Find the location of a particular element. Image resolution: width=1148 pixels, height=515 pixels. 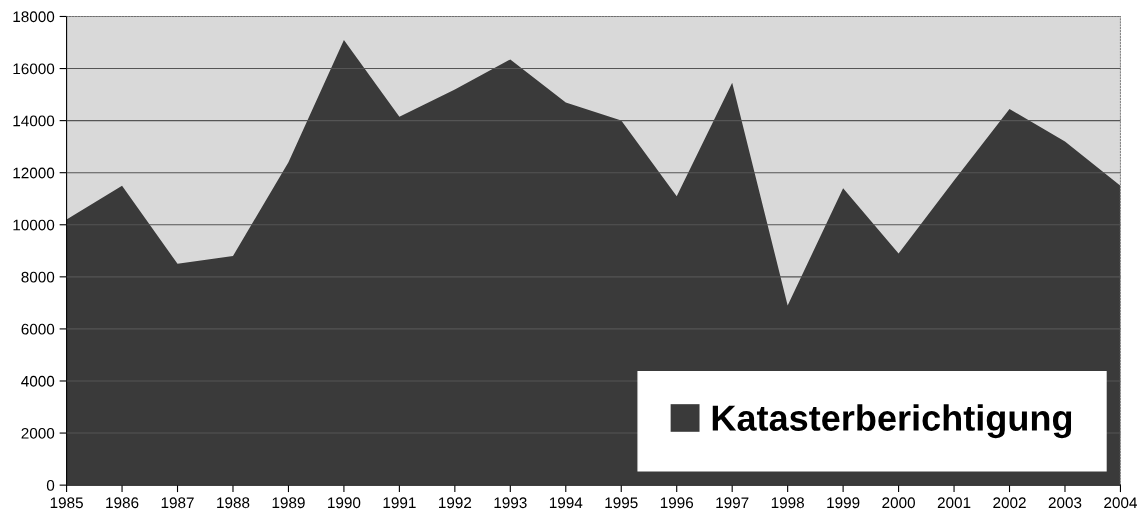

legend-label: Katasterberichtigung is located at coordinates (892, 421).